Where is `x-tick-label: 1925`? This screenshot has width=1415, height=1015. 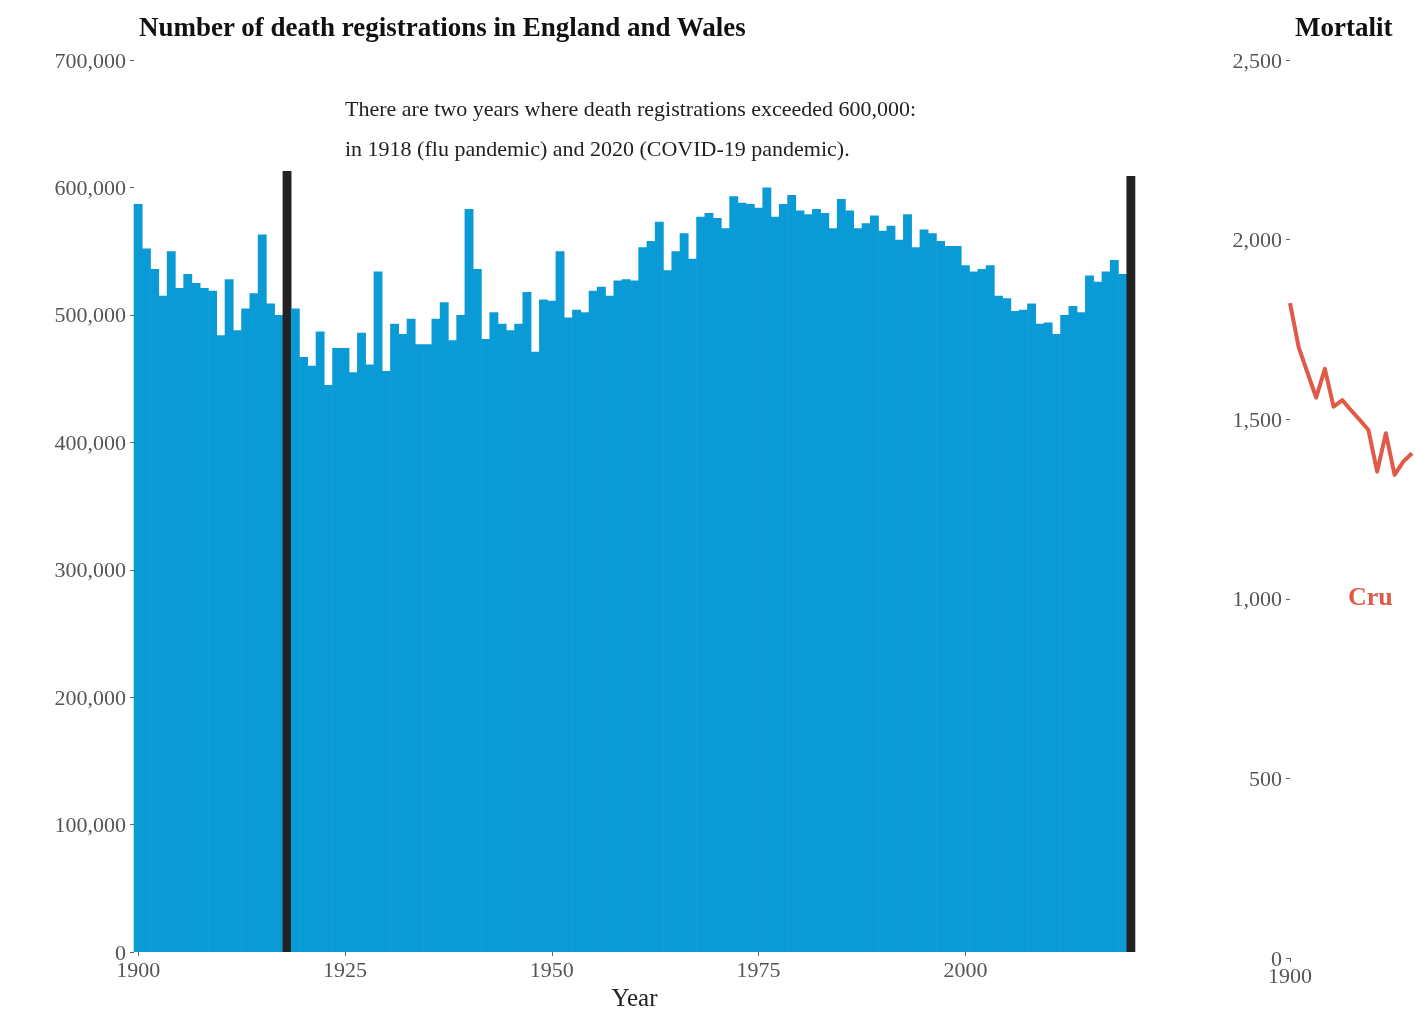 x-tick-label: 1925 is located at coordinates (344, 969).